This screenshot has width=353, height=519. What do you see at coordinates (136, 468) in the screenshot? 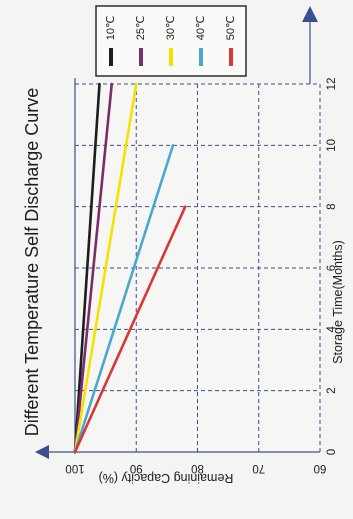
I see `y-tick-label: 90` at bounding box center [136, 468].